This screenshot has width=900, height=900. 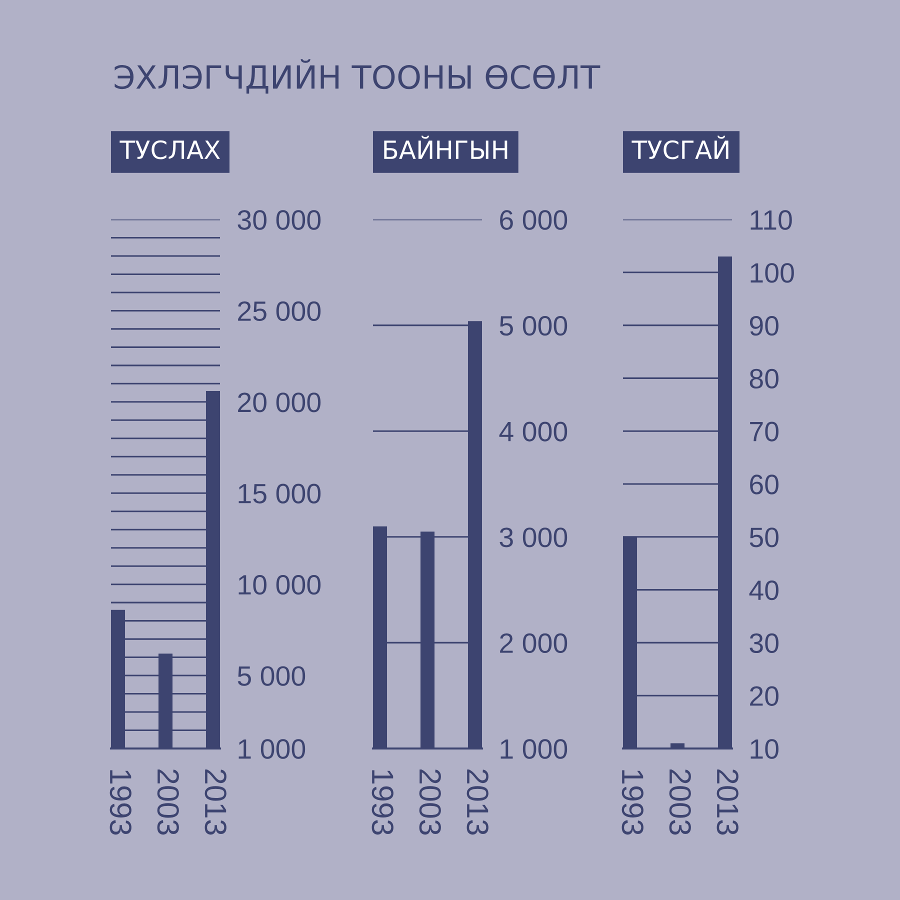 What do you see at coordinates (764, 326) in the screenshot?
I see `y-tick-label: 90` at bounding box center [764, 326].